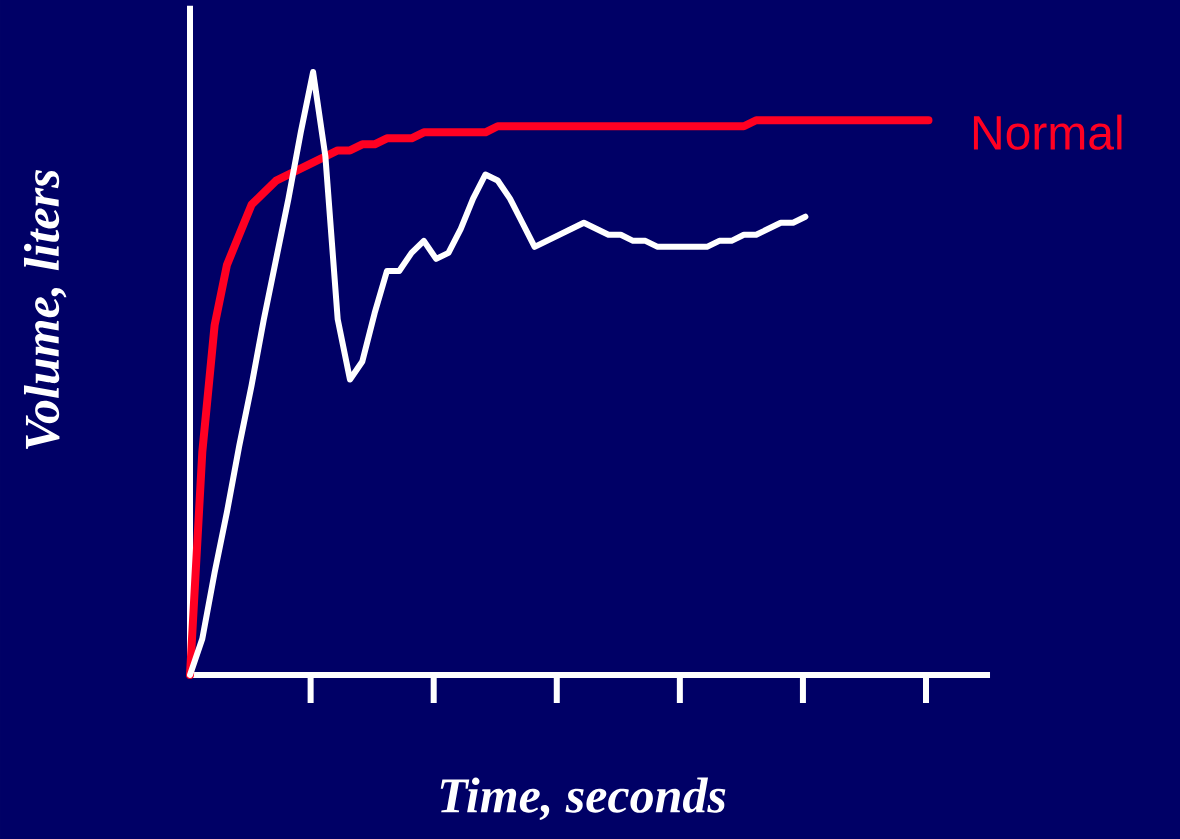  I want to click on series-label: Normal, so click(1047, 132).